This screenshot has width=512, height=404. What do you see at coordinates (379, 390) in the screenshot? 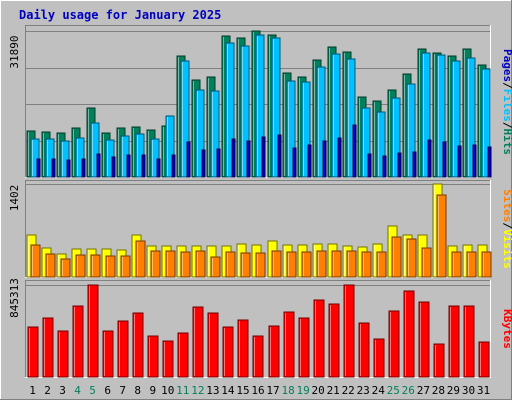
I see `x-tick-label-24: 24` at bounding box center [379, 390].